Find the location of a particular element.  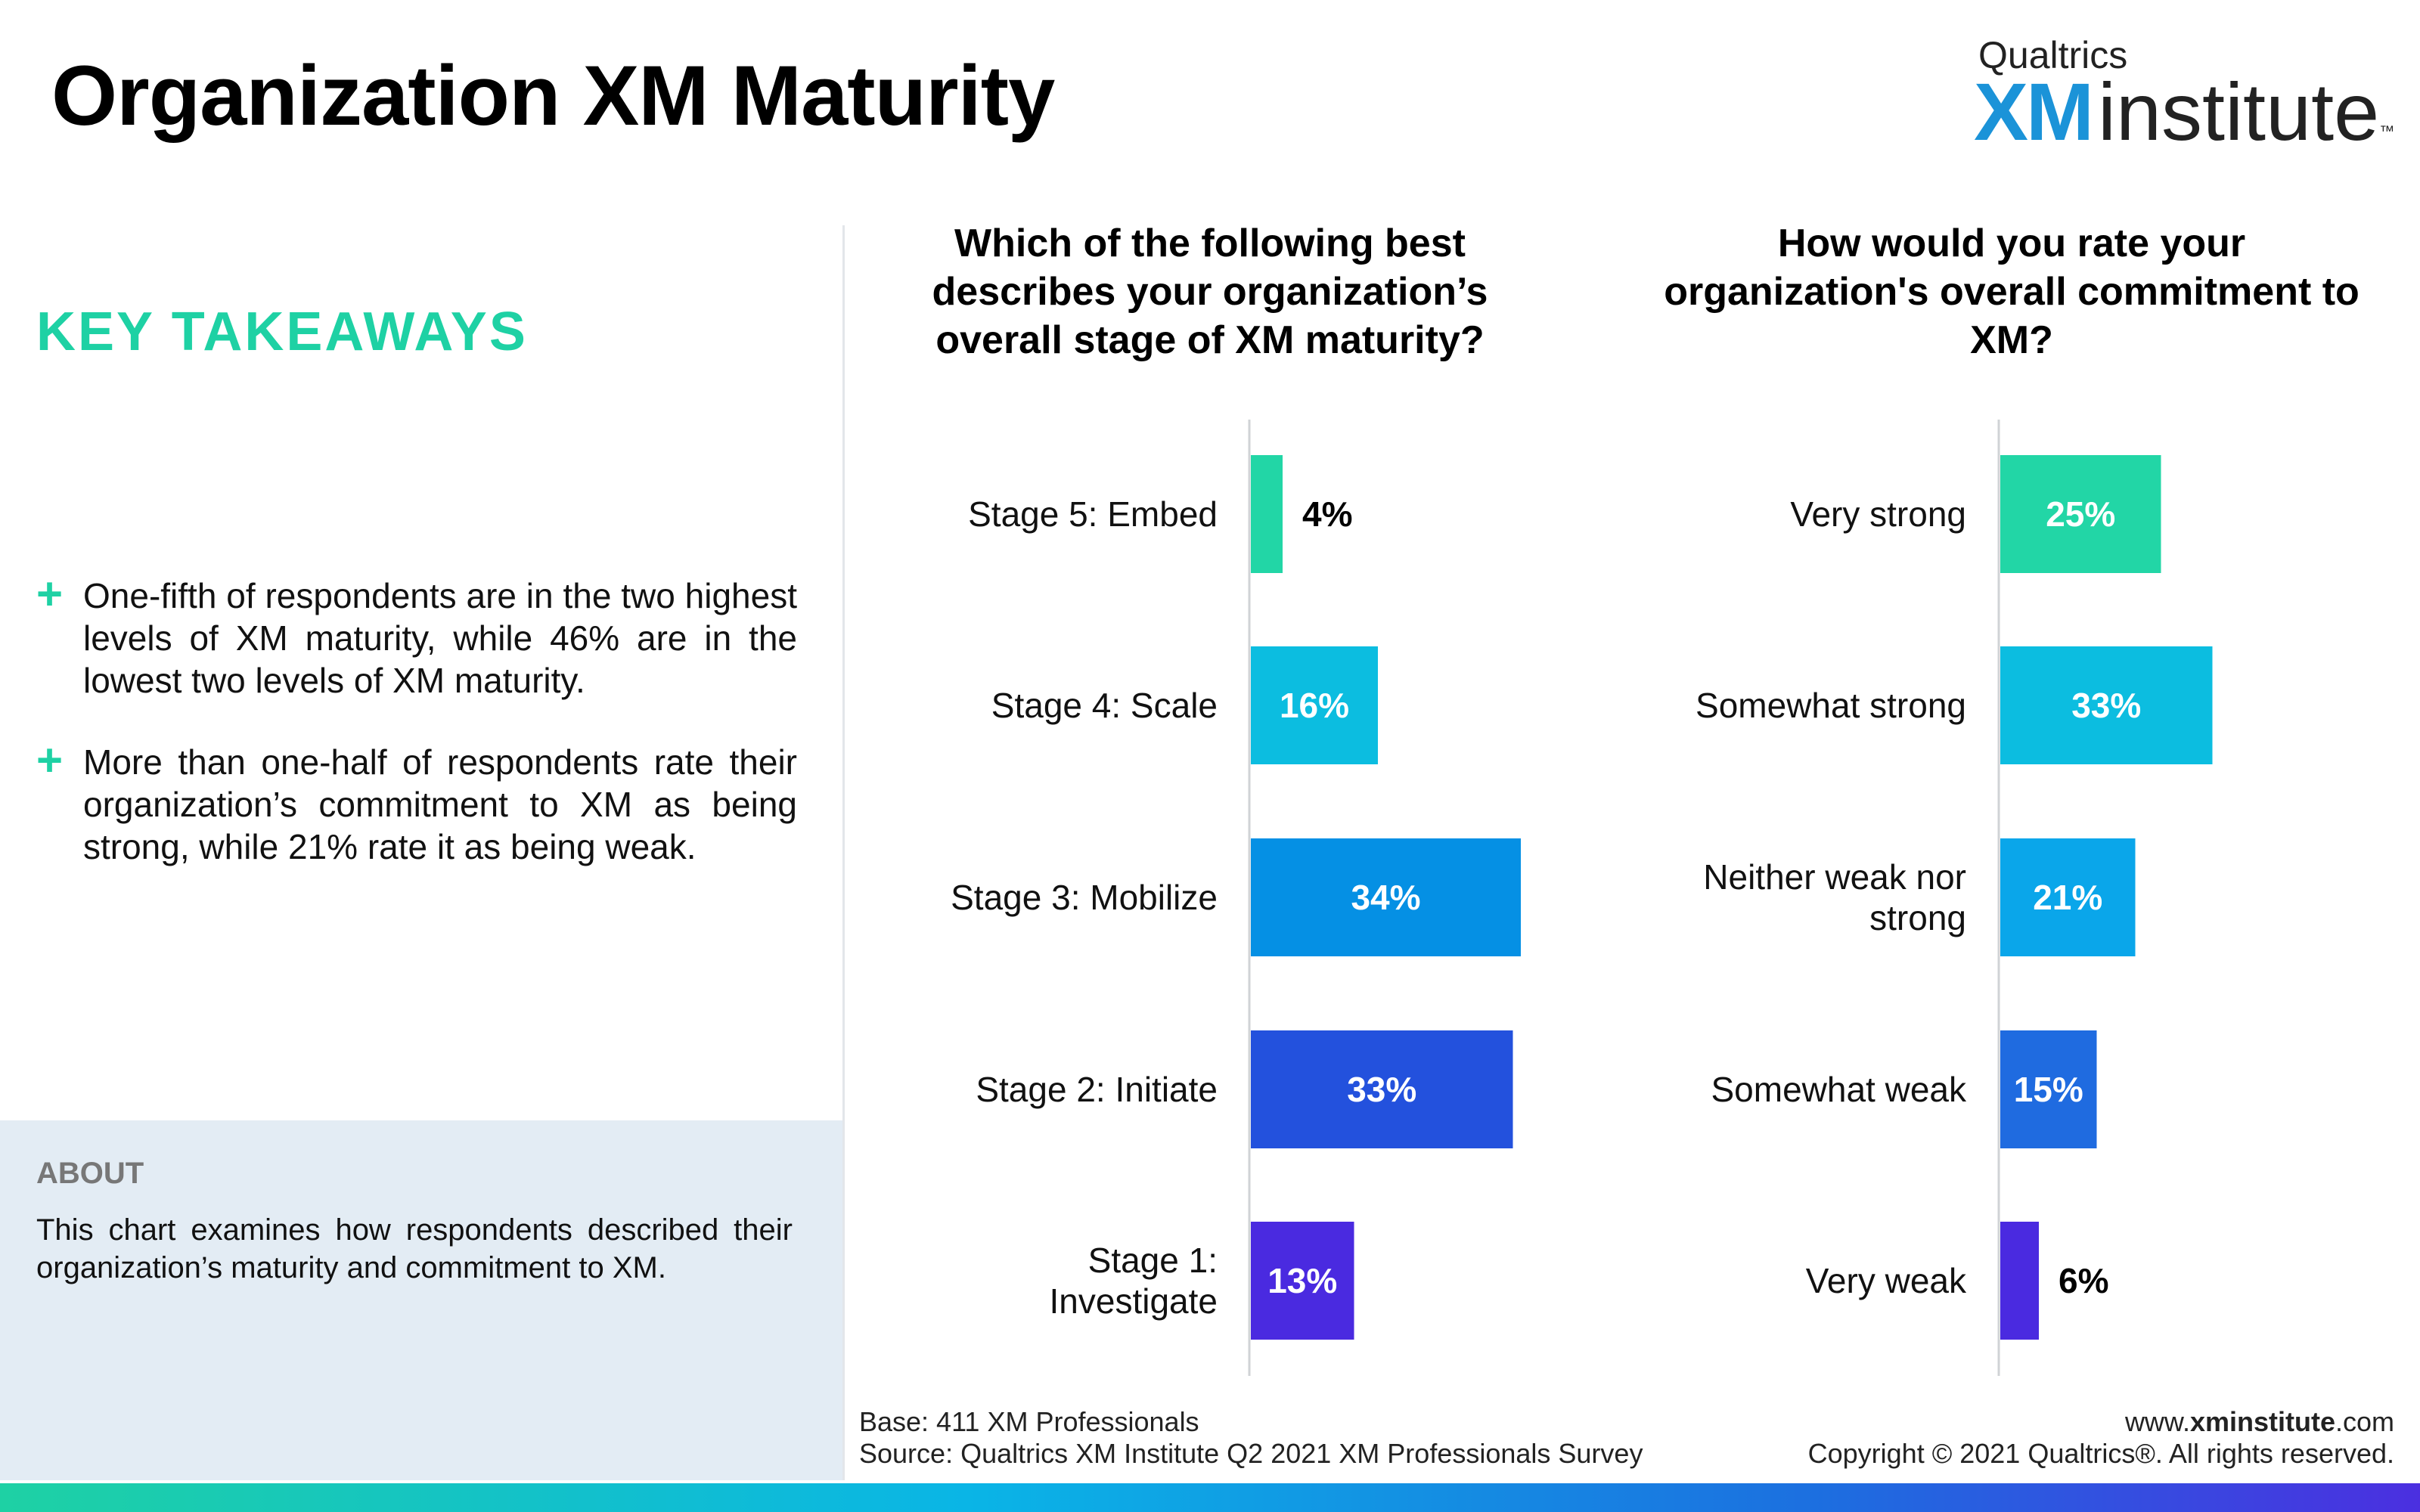

maturity-value-label: 34% is located at coordinates (1385, 897).